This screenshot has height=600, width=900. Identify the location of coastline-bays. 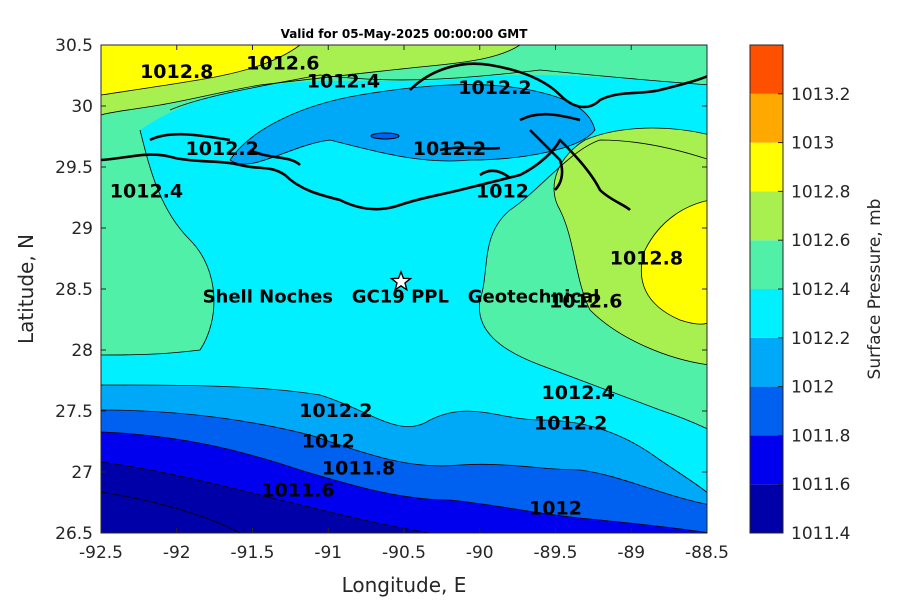
(365, 139).